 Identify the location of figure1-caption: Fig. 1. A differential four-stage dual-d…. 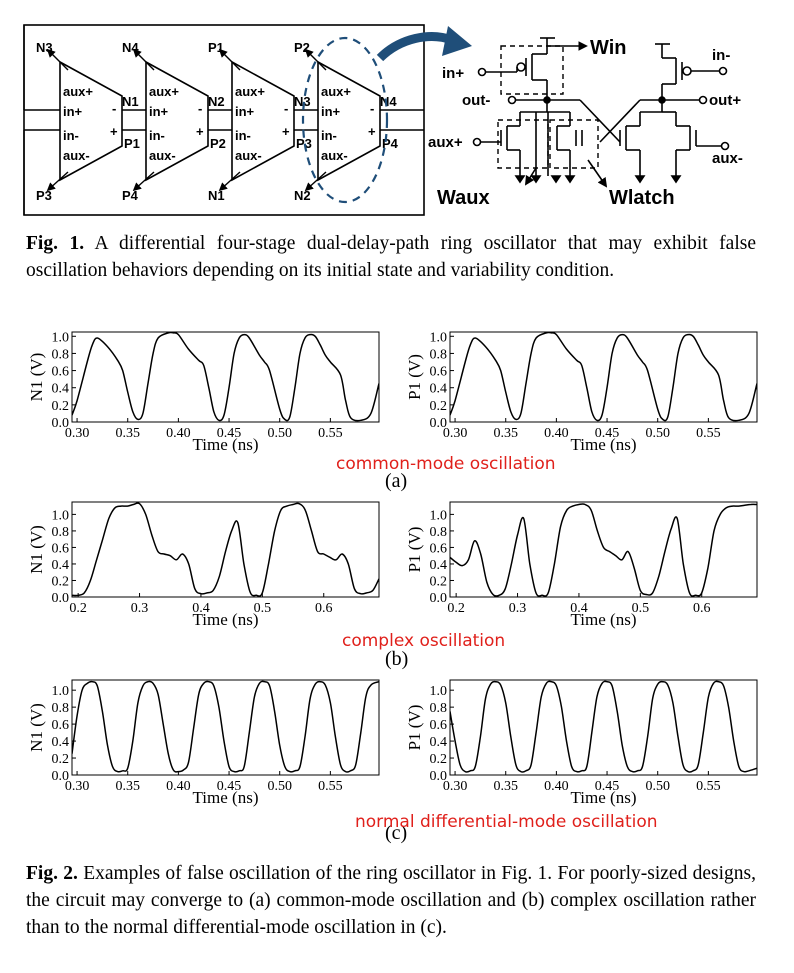
(391, 257).